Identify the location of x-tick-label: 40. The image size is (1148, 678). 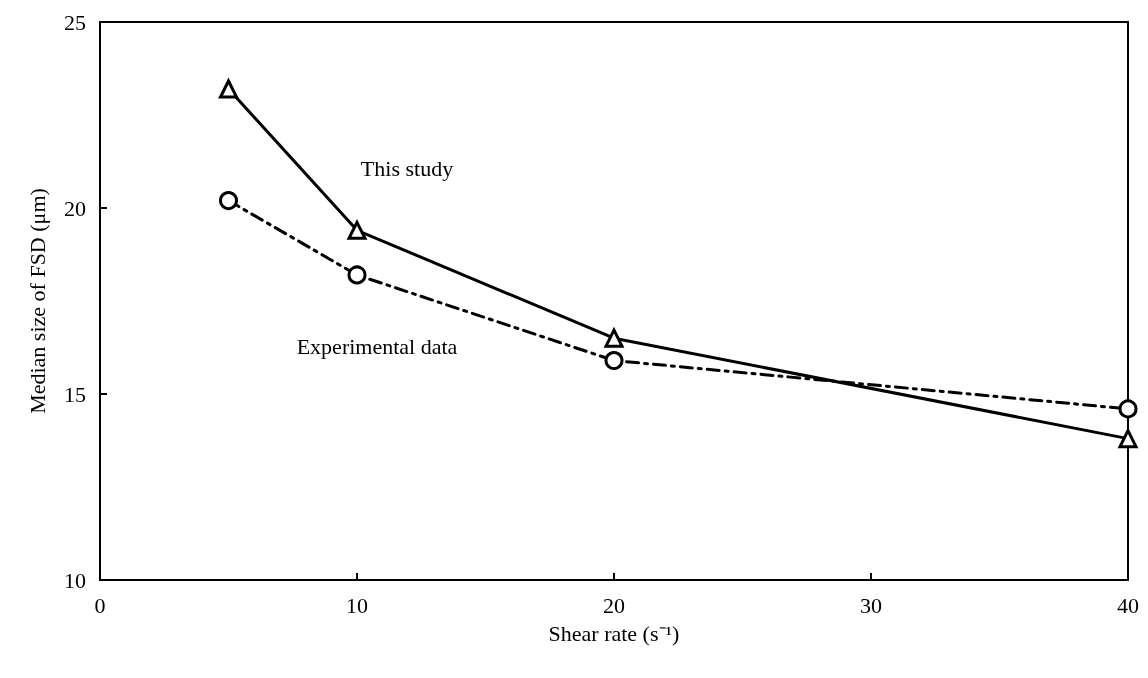
(1128, 605).